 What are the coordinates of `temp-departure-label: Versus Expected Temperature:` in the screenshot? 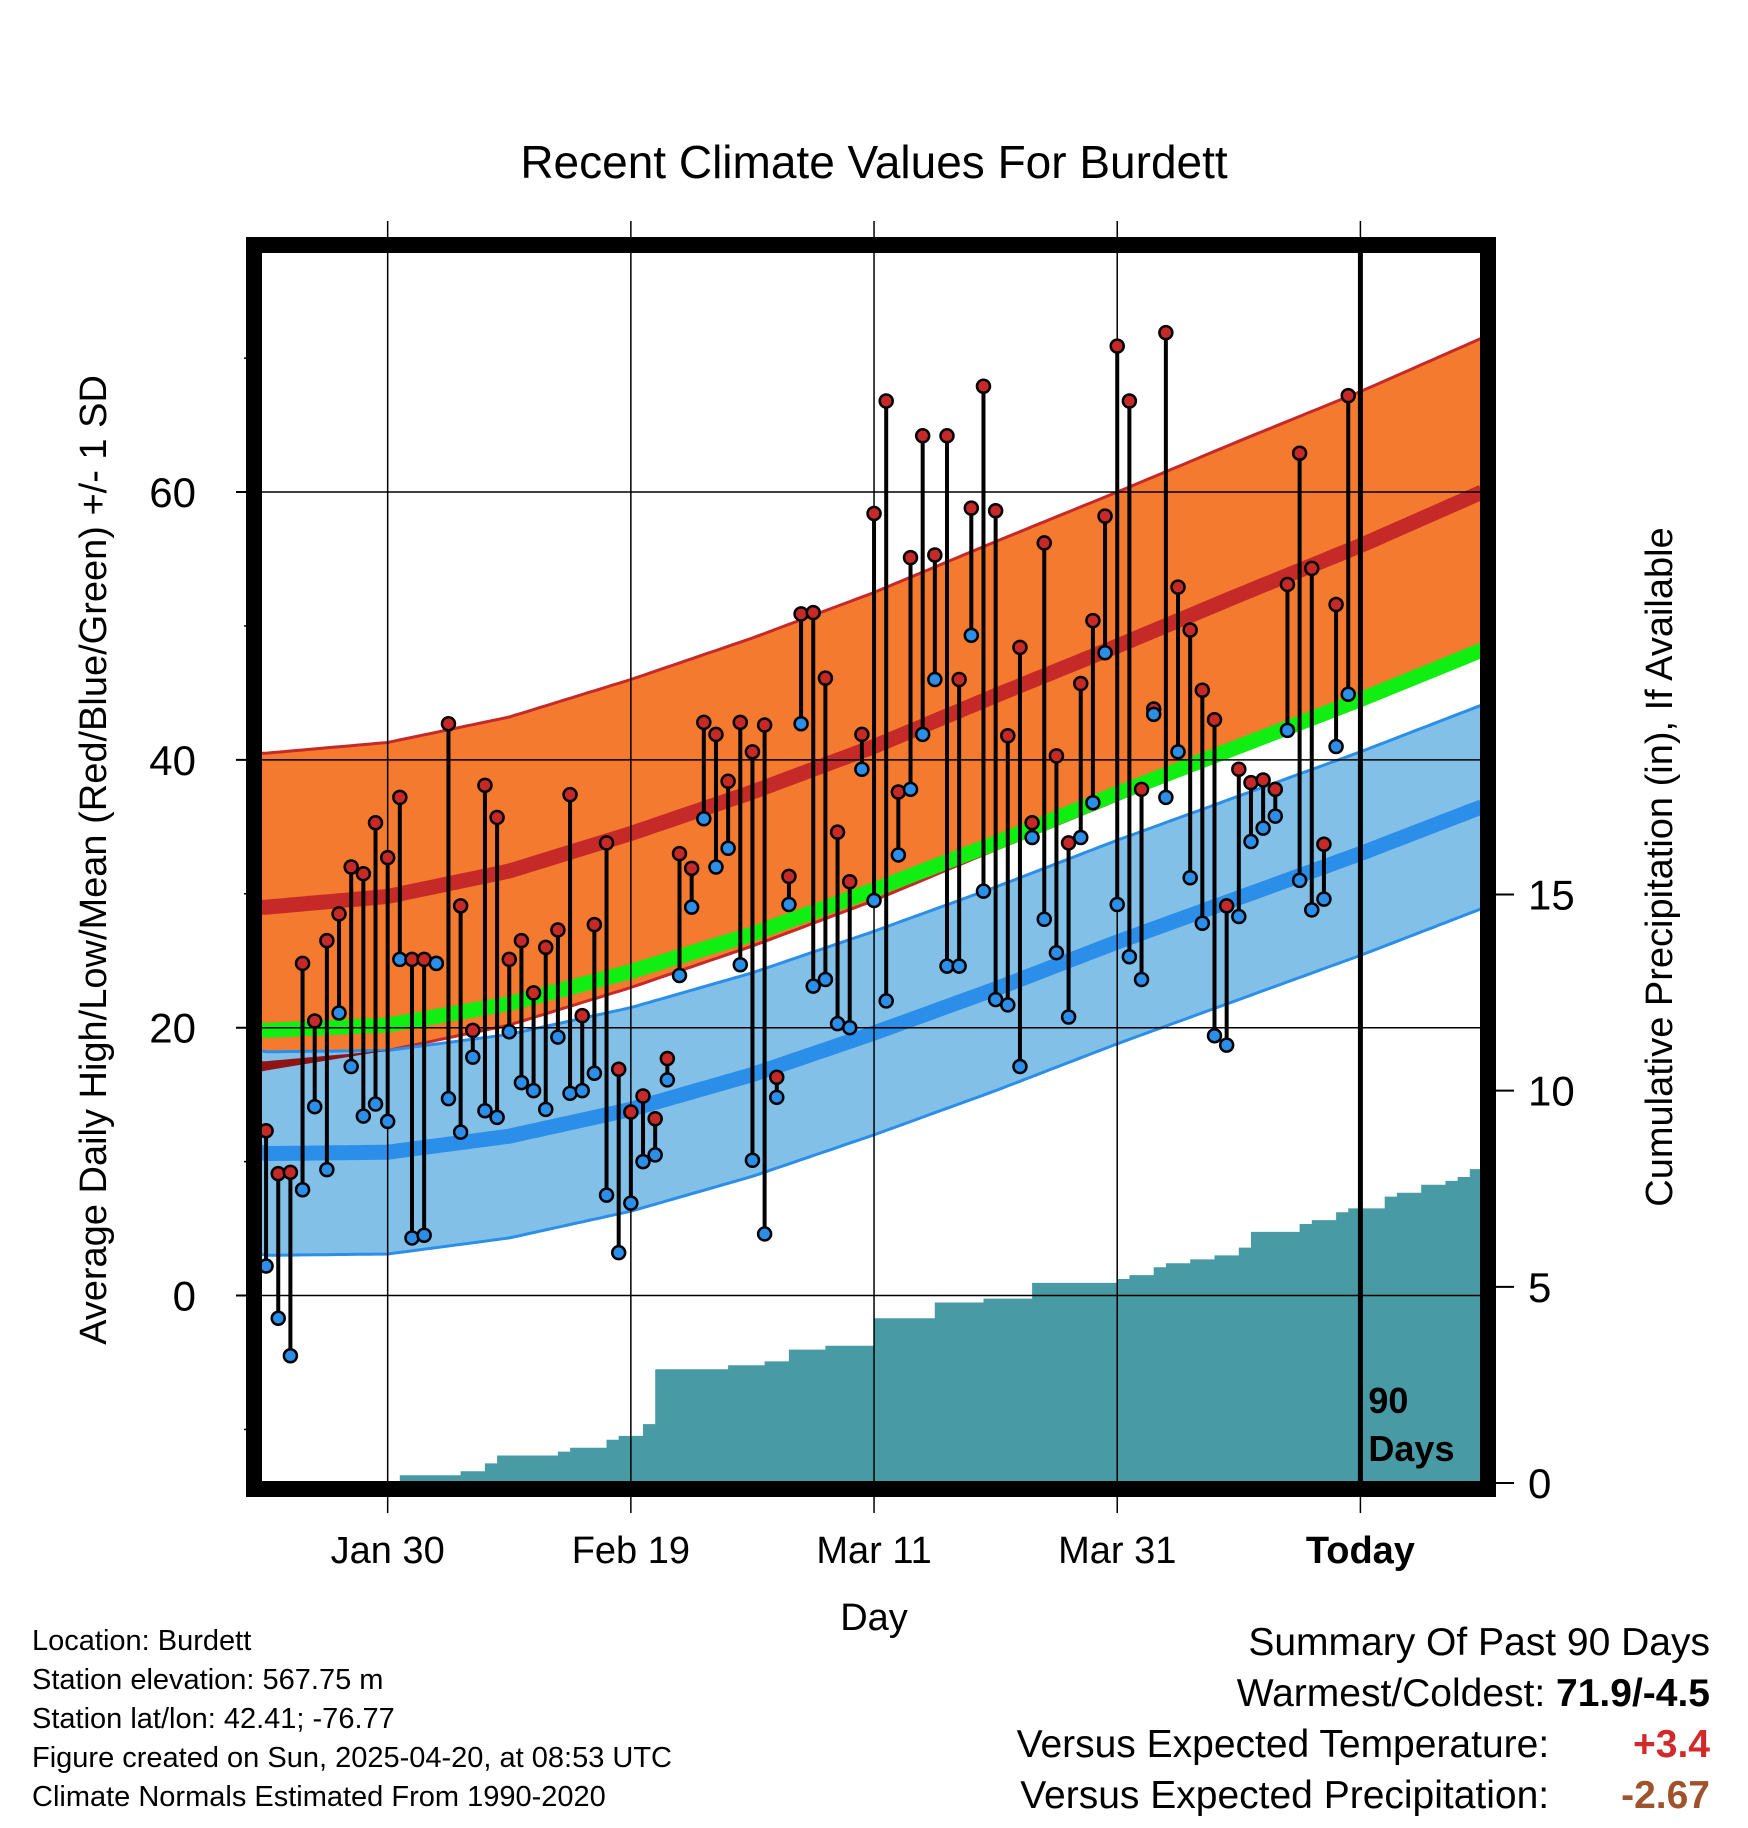 It's located at (1283, 1744).